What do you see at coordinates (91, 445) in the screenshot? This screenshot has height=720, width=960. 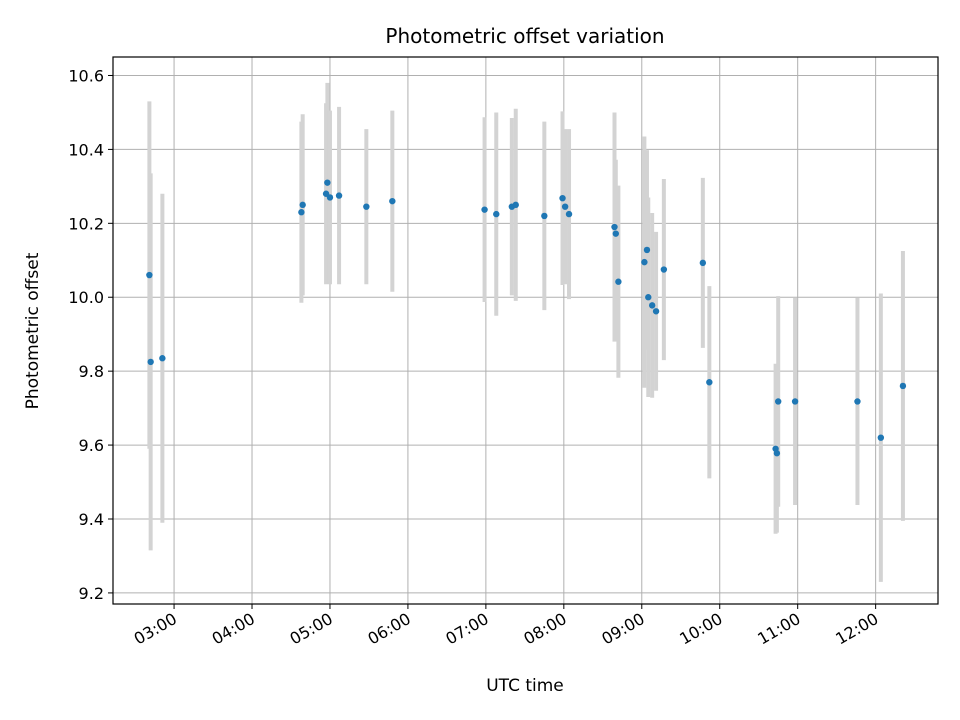 I see `y-tick-label: 9.6` at bounding box center [91, 445].